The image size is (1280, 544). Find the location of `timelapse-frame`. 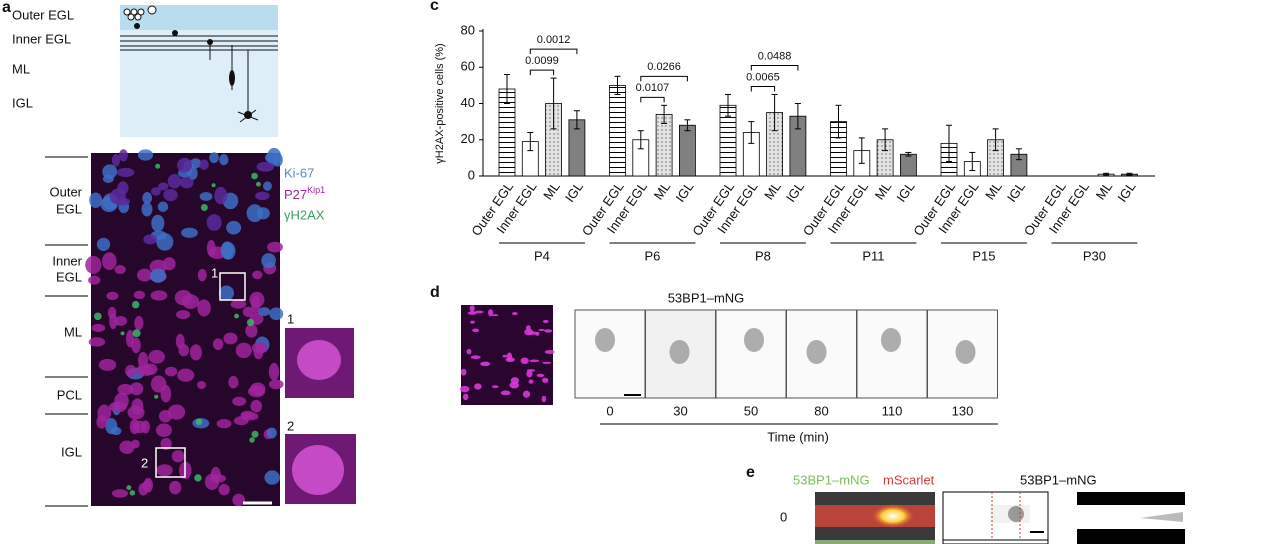

timelapse-frame is located at coordinates (610, 354).